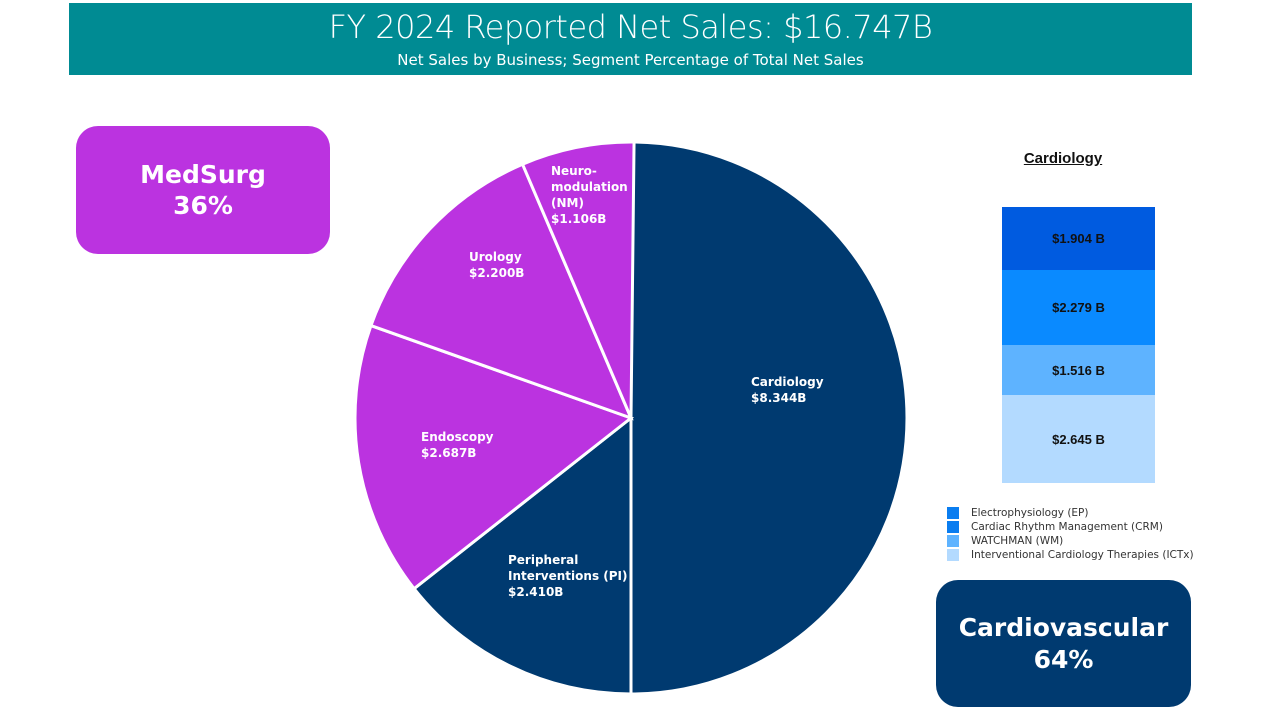  Describe the element at coordinates (1067, 527) in the screenshot. I see `legend-label: Cardiac Rhythm Management (CRM)` at that location.